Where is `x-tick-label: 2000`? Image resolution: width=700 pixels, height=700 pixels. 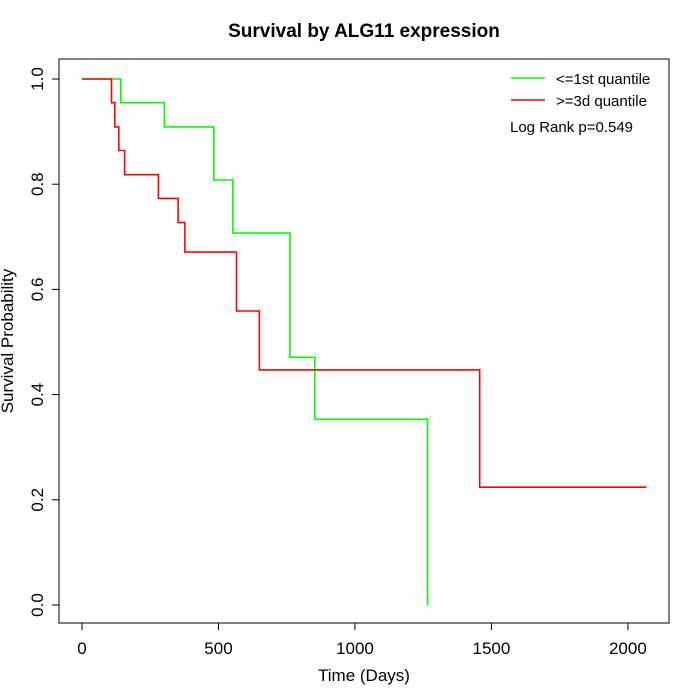 x-tick-label: 2000 is located at coordinates (628, 648).